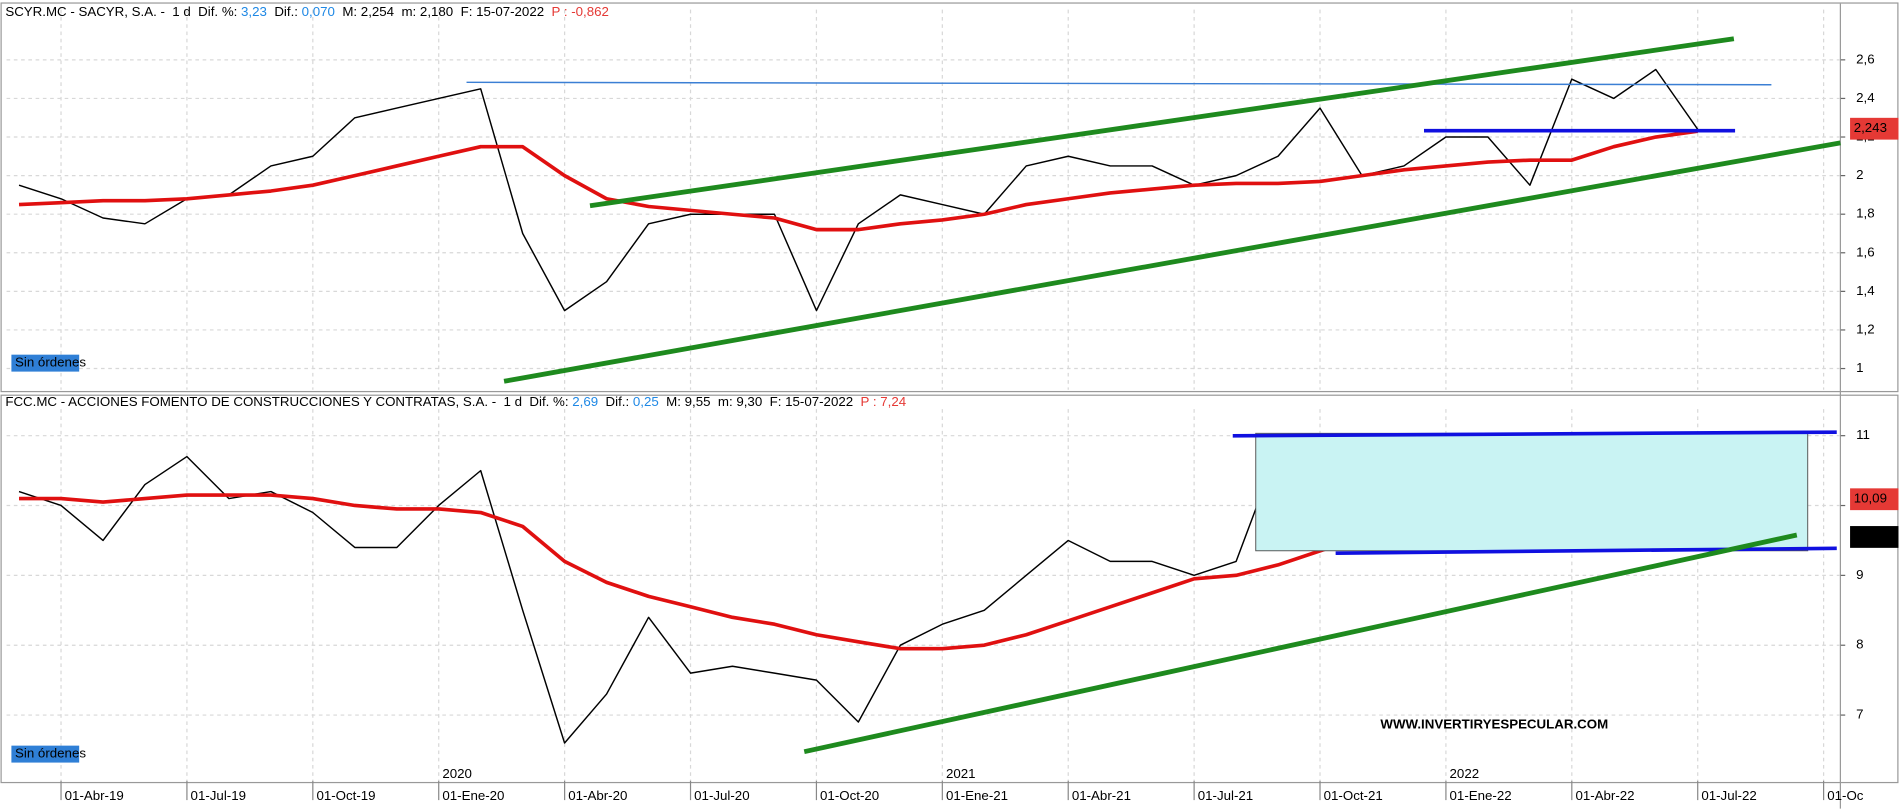 The image size is (1899, 811). Describe the element at coordinates (345, 795) in the screenshot. I see `x-tick-label: 01-Oct-19` at that location.